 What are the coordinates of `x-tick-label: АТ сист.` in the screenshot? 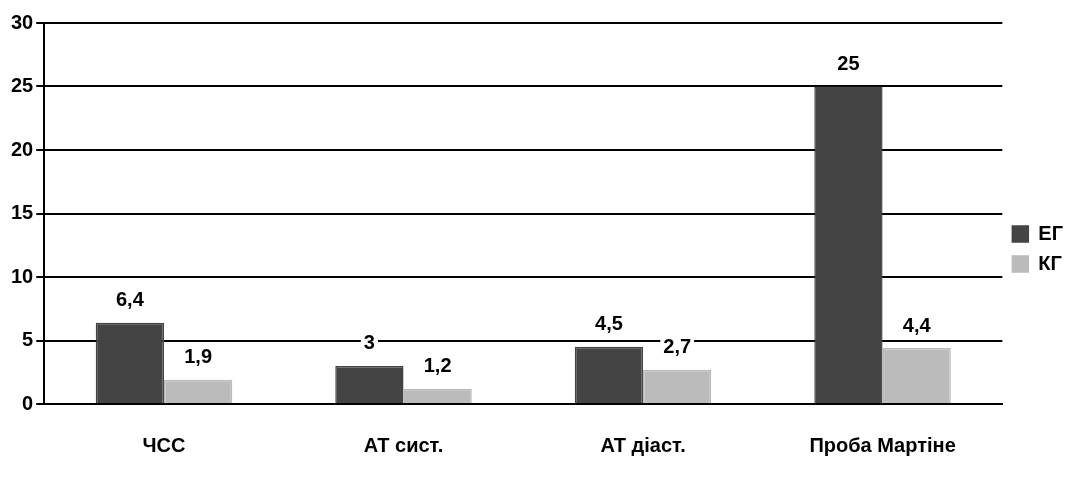 It's located at (403, 444).